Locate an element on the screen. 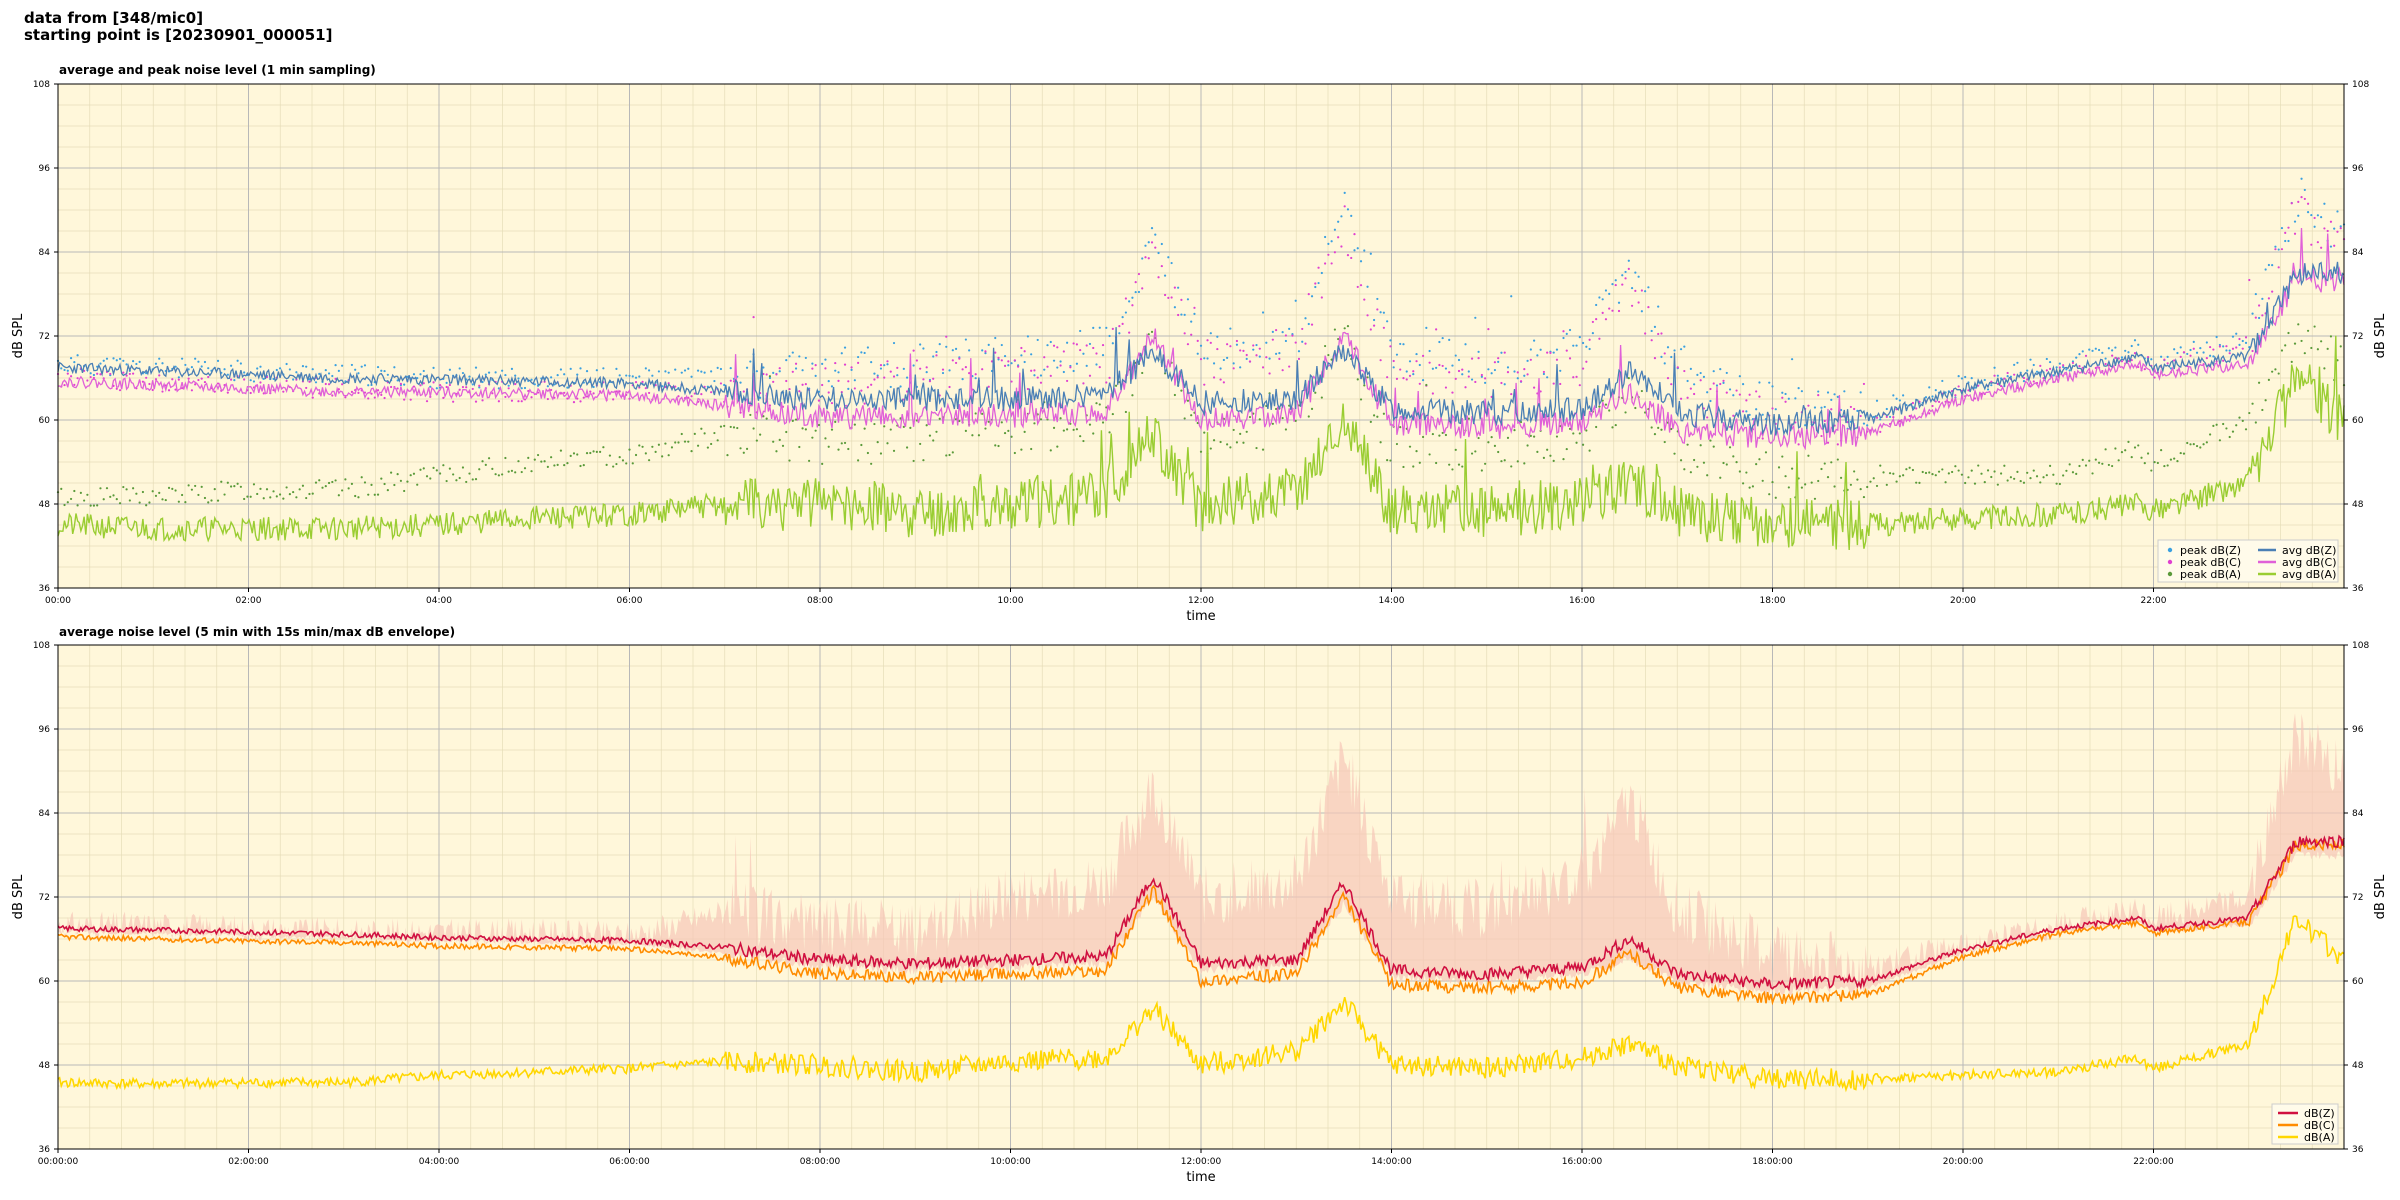 The height and width of the screenshot is (1200, 2400). header-source: data from [348/mic0] is located at coordinates (114, 18).